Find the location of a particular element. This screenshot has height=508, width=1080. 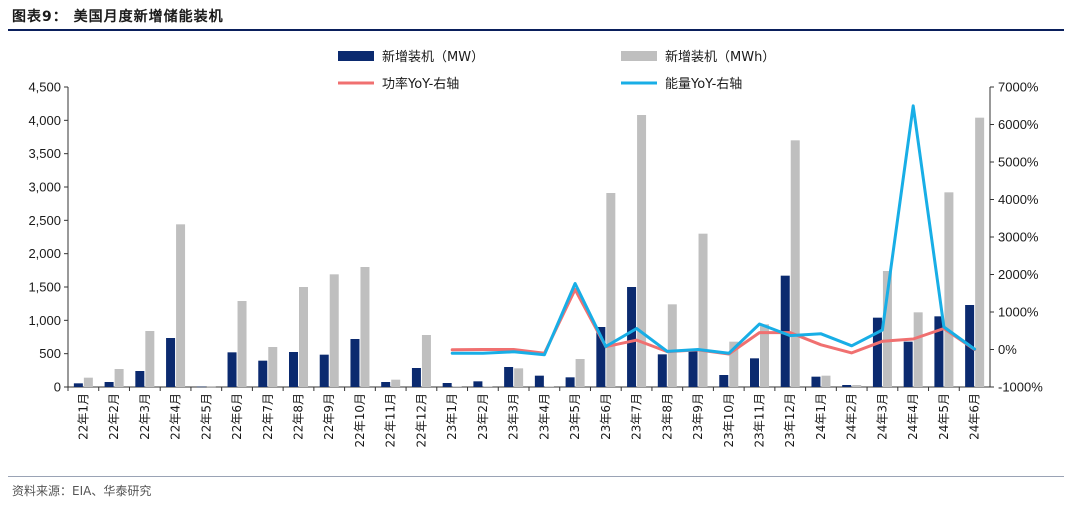

legend-label: 新增装机（MW） is located at coordinates (433, 57).